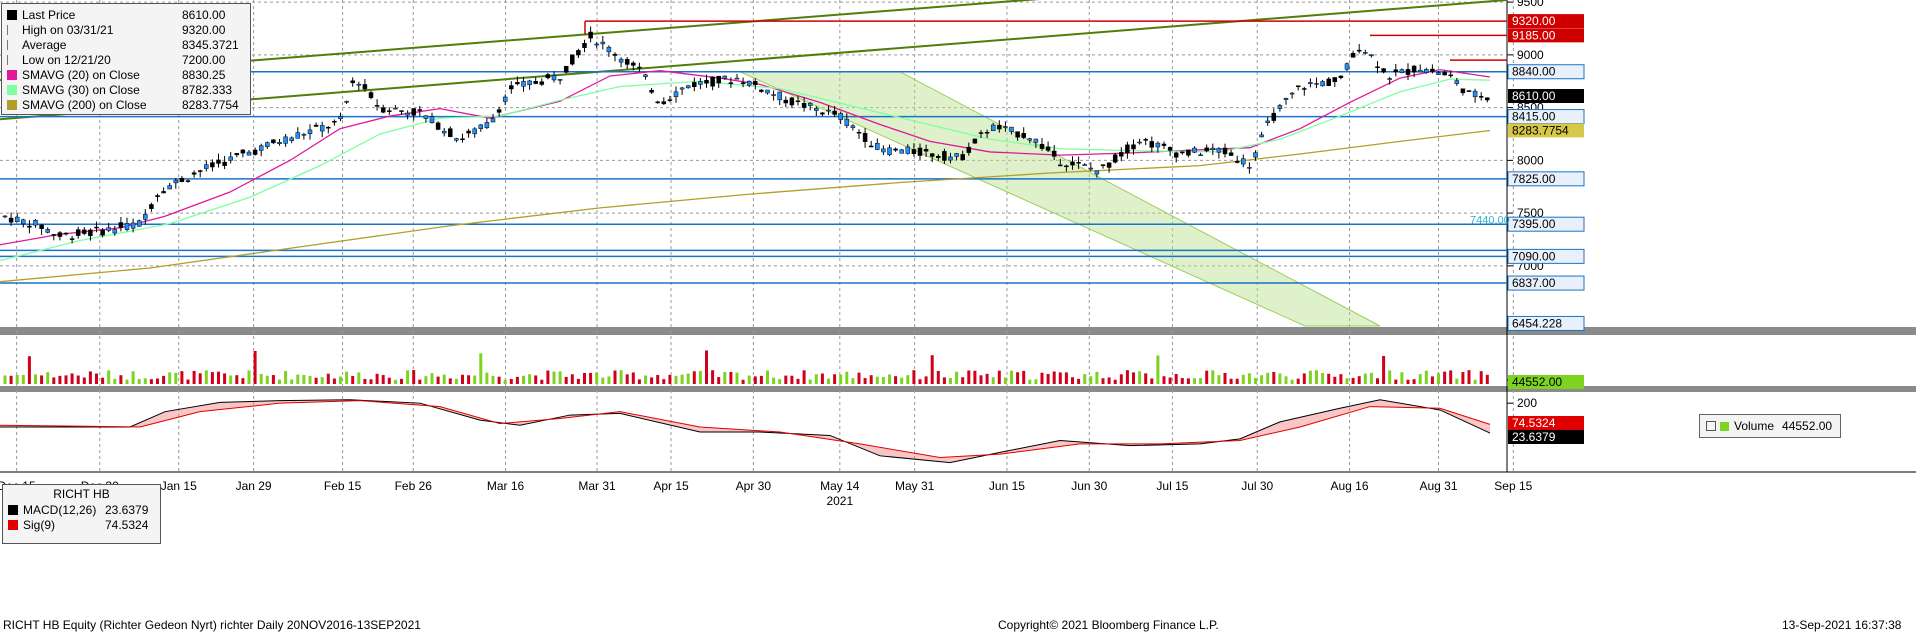 The width and height of the screenshot is (1916, 634). What do you see at coordinates (1089, 486) in the screenshot?
I see `x-tick-label: Jun 30` at bounding box center [1089, 486].